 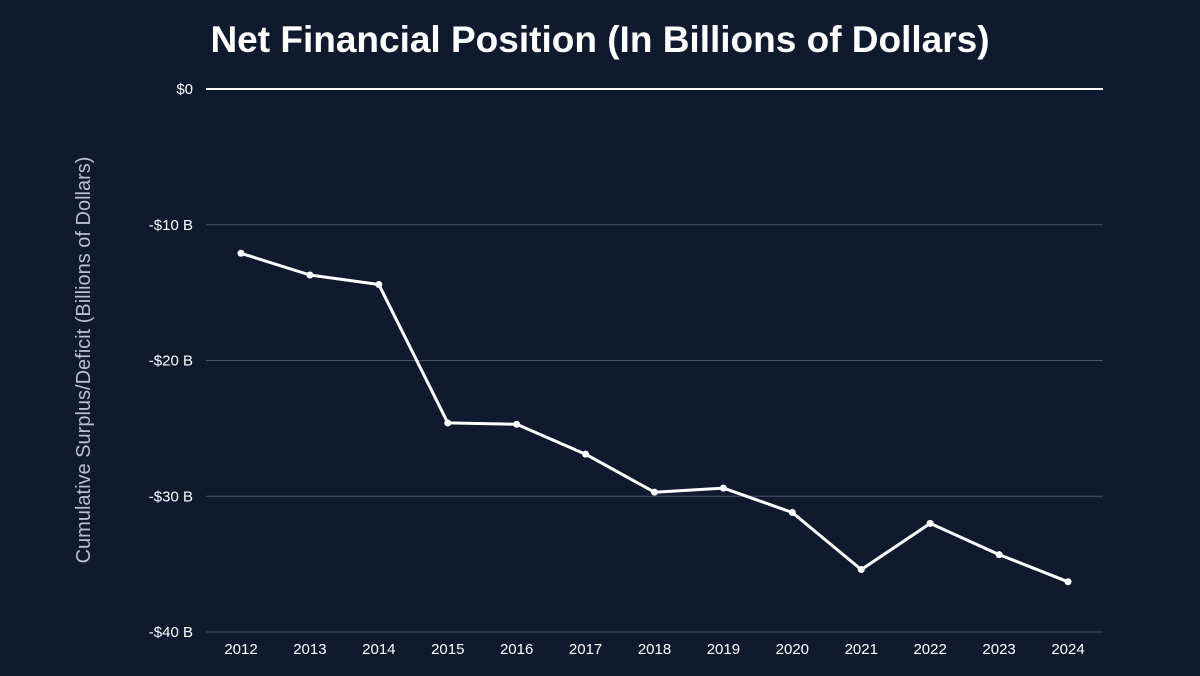 What do you see at coordinates (585, 649) in the screenshot?
I see `x-tick-label: 2017` at bounding box center [585, 649].